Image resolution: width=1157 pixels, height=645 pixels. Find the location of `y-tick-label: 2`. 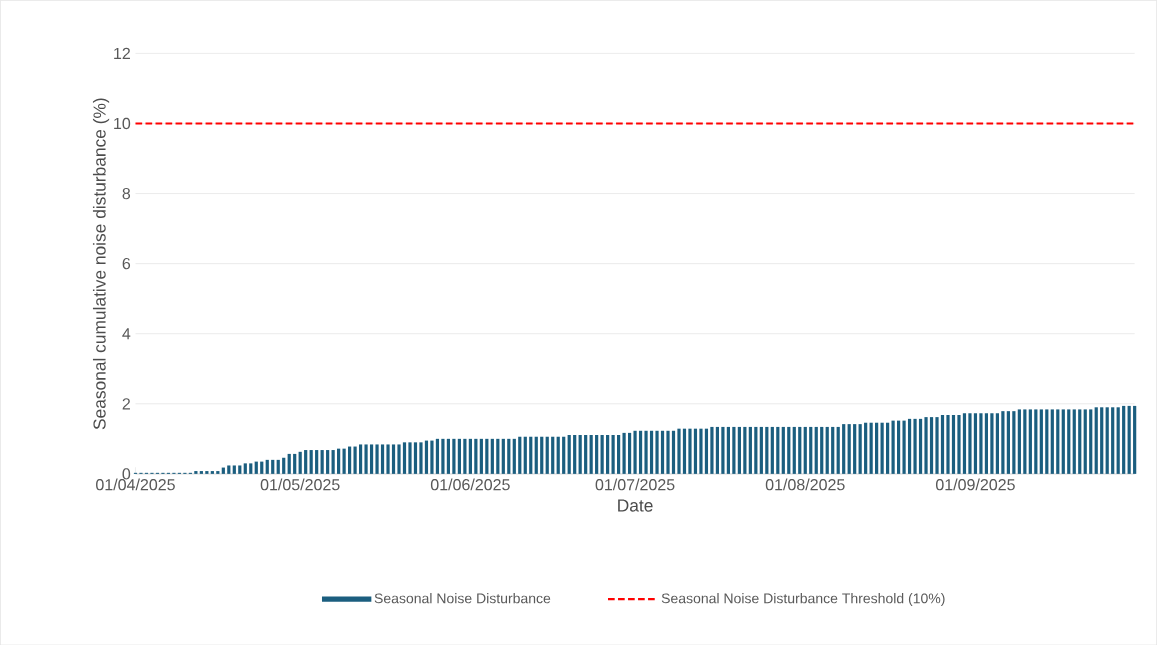

y-tick-label: 2 is located at coordinates (126, 404).